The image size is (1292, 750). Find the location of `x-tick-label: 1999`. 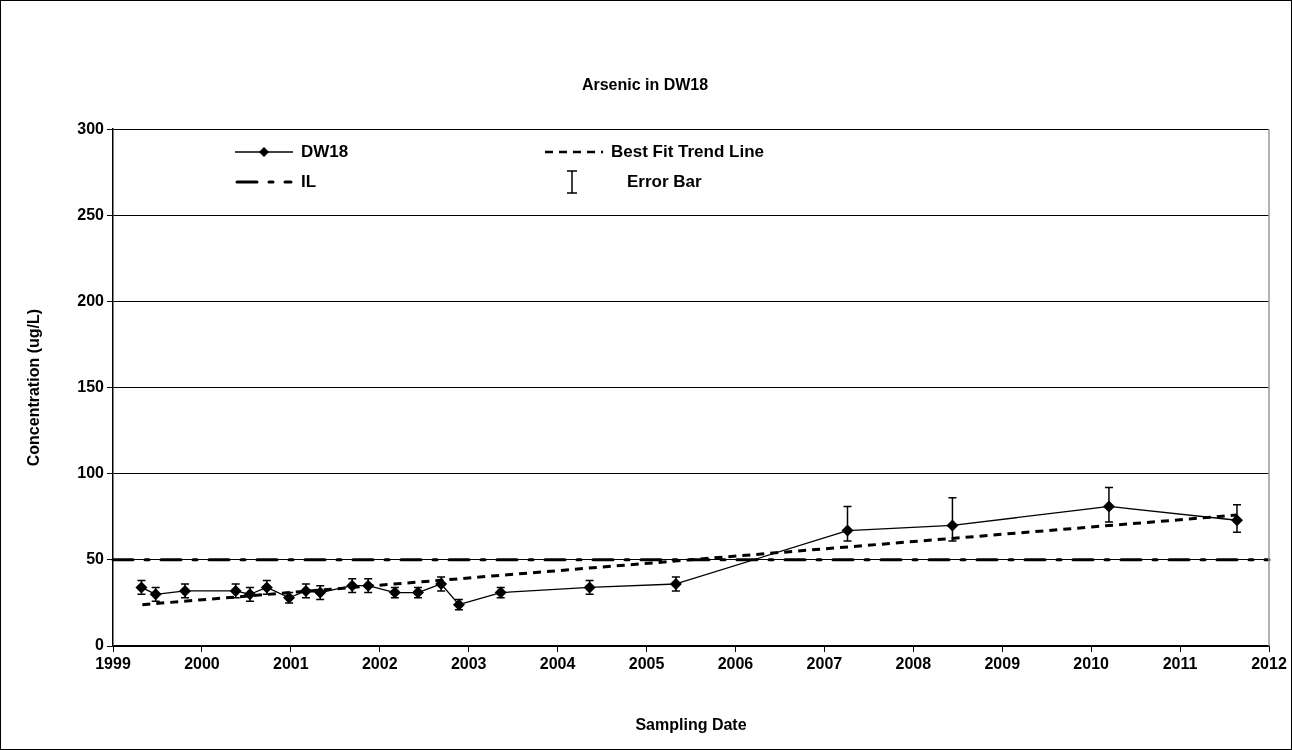

x-tick-label: 1999 is located at coordinates (113, 664).